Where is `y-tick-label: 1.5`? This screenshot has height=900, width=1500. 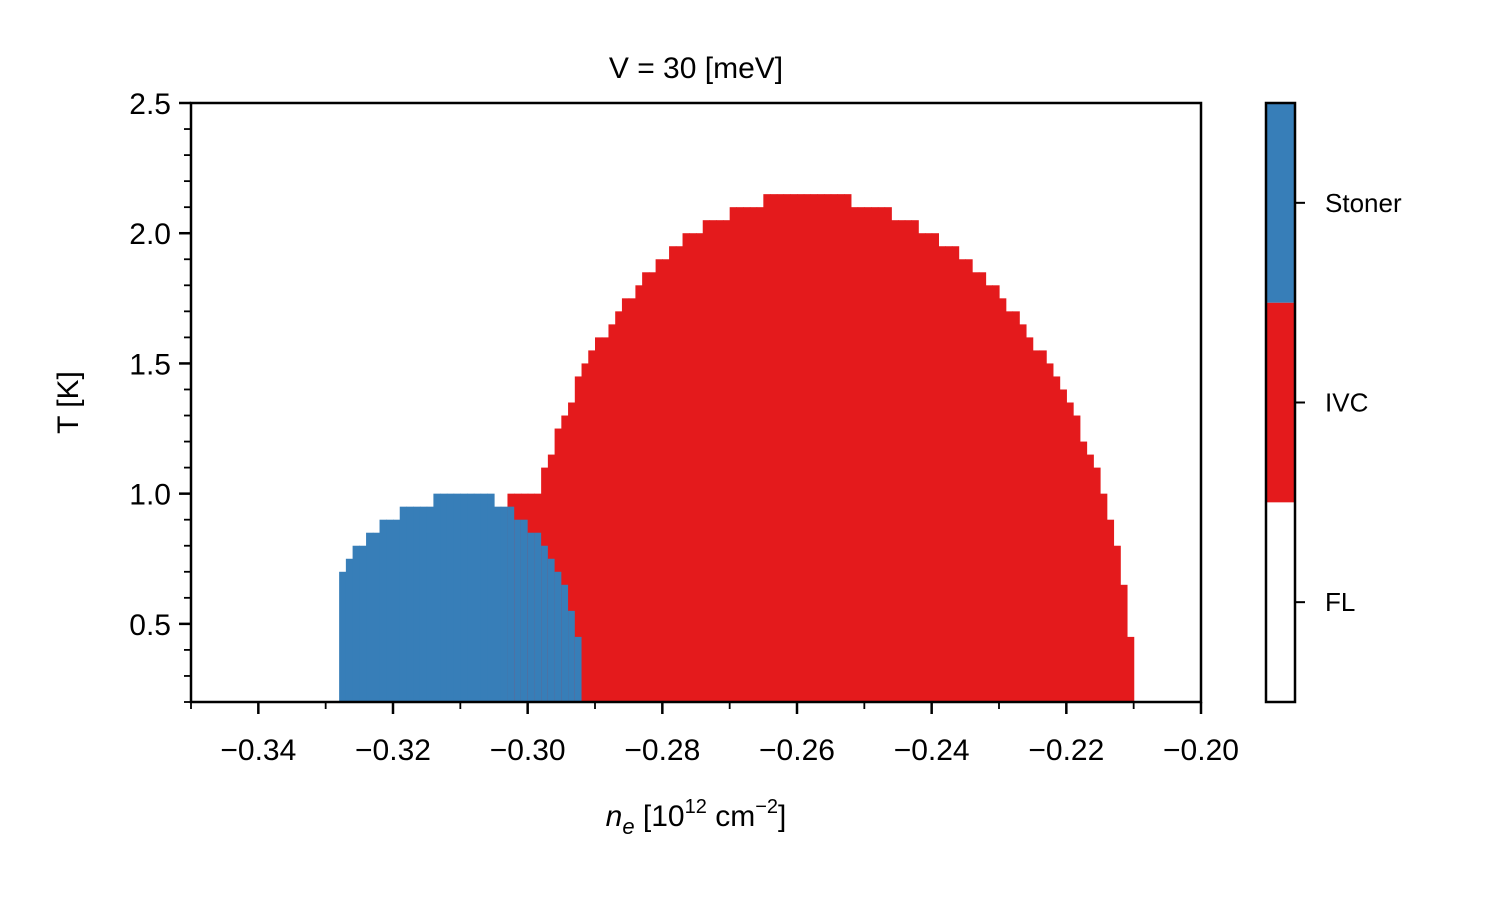 y-tick-label: 1.5 is located at coordinates (150, 364).